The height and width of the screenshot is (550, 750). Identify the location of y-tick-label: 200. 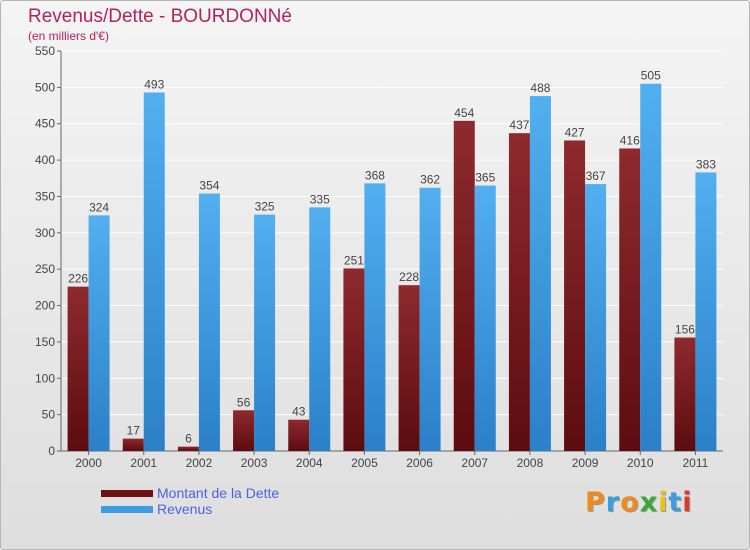
(45, 306).